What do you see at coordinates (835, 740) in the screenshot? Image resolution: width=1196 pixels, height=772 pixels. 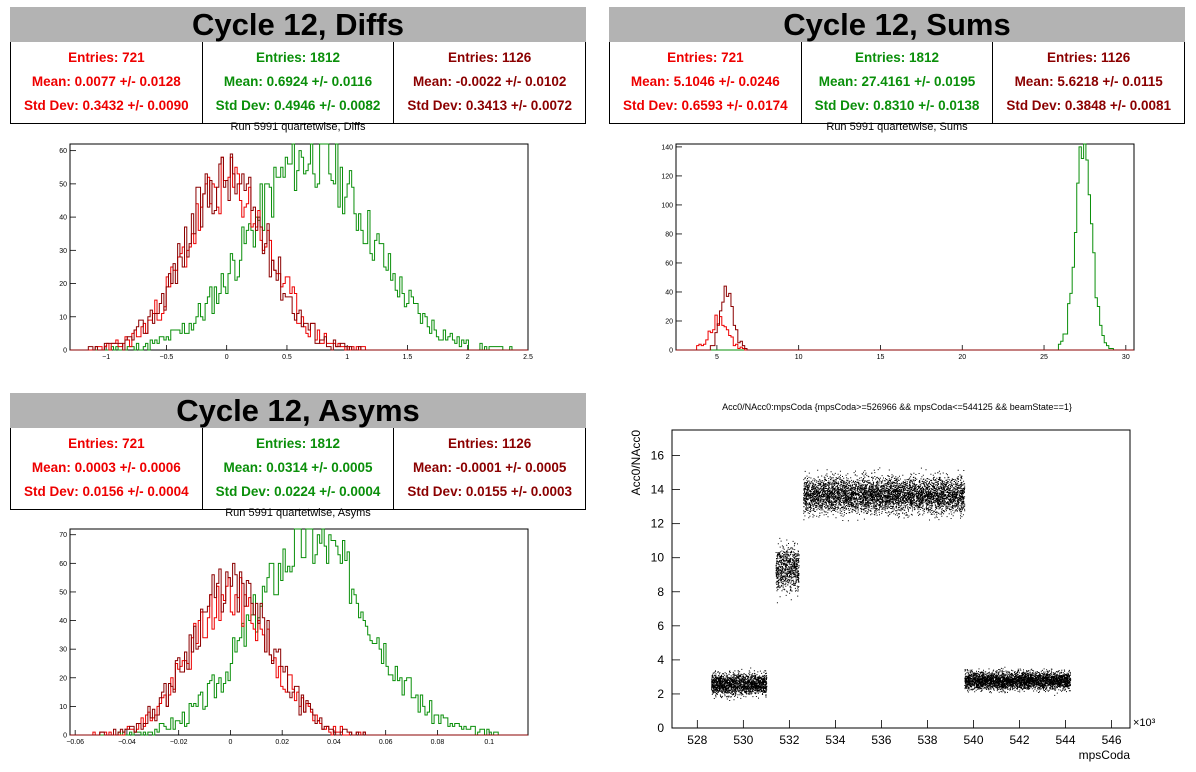 I see `x-tick-label: 534` at bounding box center [835, 740].